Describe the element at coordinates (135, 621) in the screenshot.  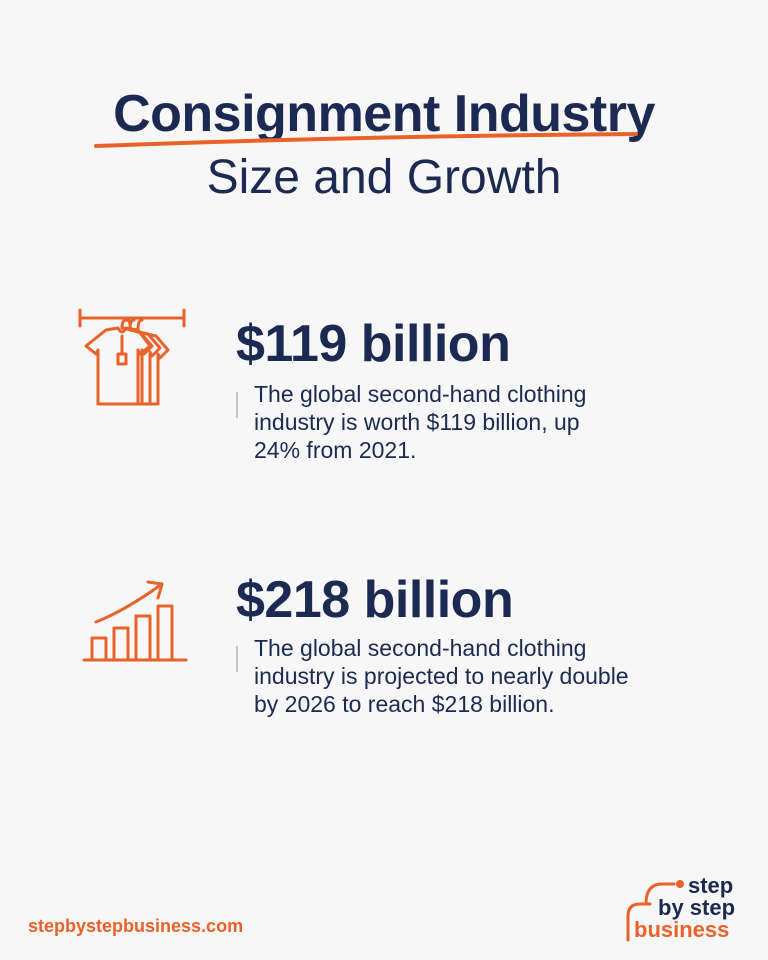
I see `growth-chart-icon` at that location.